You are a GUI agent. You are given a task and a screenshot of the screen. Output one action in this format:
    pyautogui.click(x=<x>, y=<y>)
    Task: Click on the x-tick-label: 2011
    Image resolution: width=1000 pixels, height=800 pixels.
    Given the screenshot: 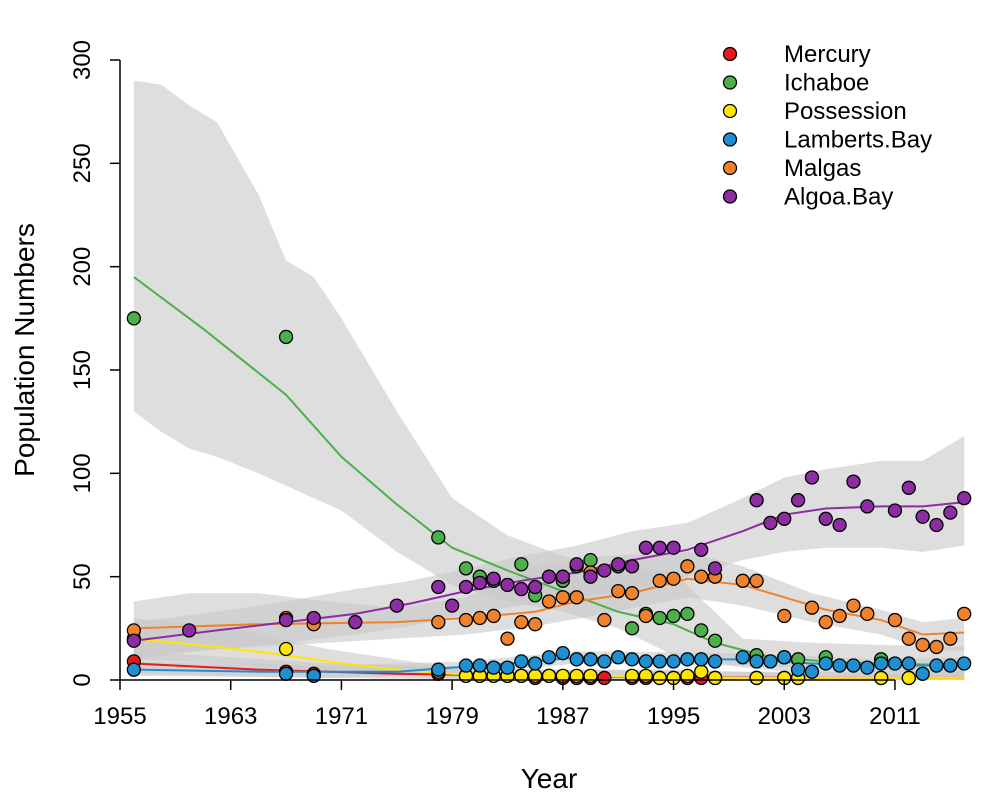 What is the action you would take?
    pyautogui.click(x=895, y=716)
    